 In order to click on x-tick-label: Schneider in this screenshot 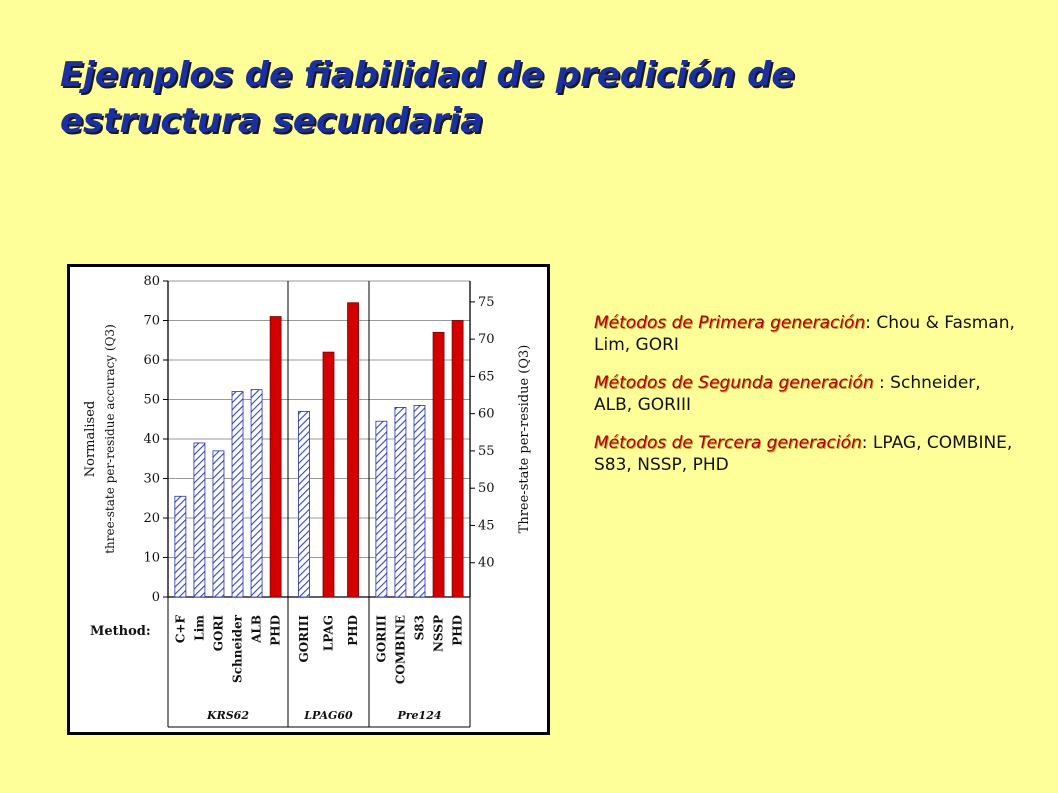, I will do `click(238, 648)`.